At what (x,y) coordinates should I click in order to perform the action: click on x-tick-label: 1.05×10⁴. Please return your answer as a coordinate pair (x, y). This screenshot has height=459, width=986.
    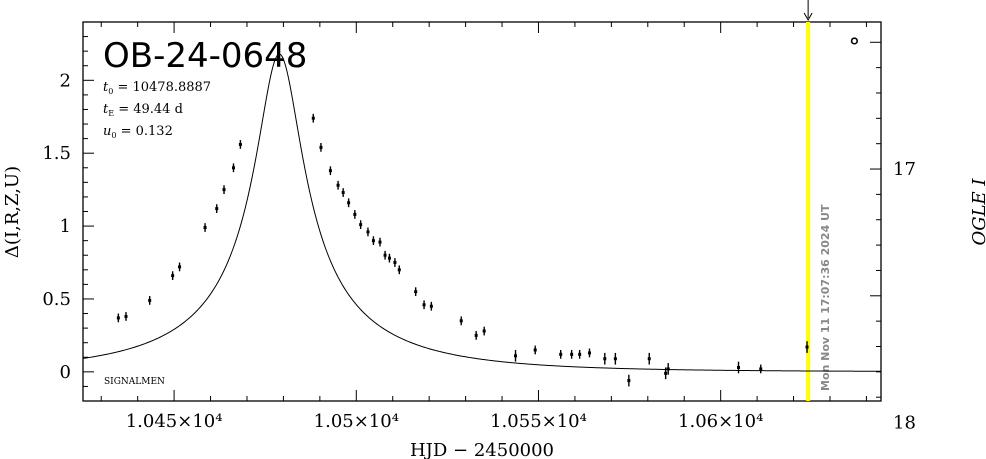
    Looking at the image, I should click on (356, 421).